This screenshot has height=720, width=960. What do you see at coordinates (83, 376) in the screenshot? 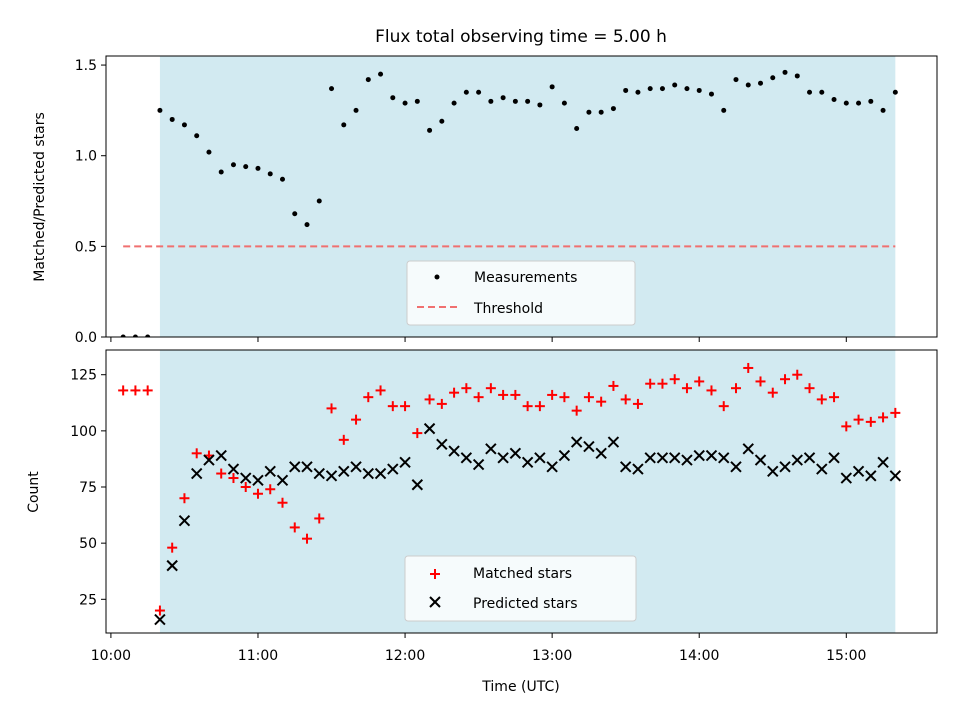
I see `y-tick-label: 125` at bounding box center [83, 376].